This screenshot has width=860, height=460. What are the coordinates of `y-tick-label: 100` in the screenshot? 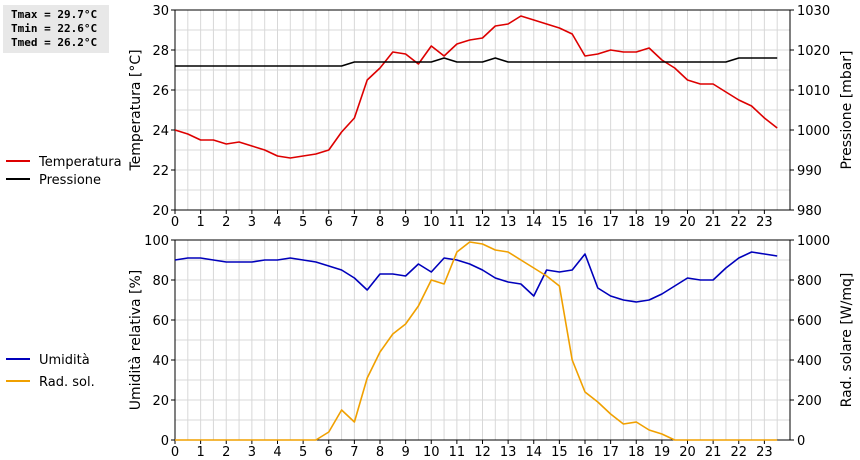 It's located at (156, 241).